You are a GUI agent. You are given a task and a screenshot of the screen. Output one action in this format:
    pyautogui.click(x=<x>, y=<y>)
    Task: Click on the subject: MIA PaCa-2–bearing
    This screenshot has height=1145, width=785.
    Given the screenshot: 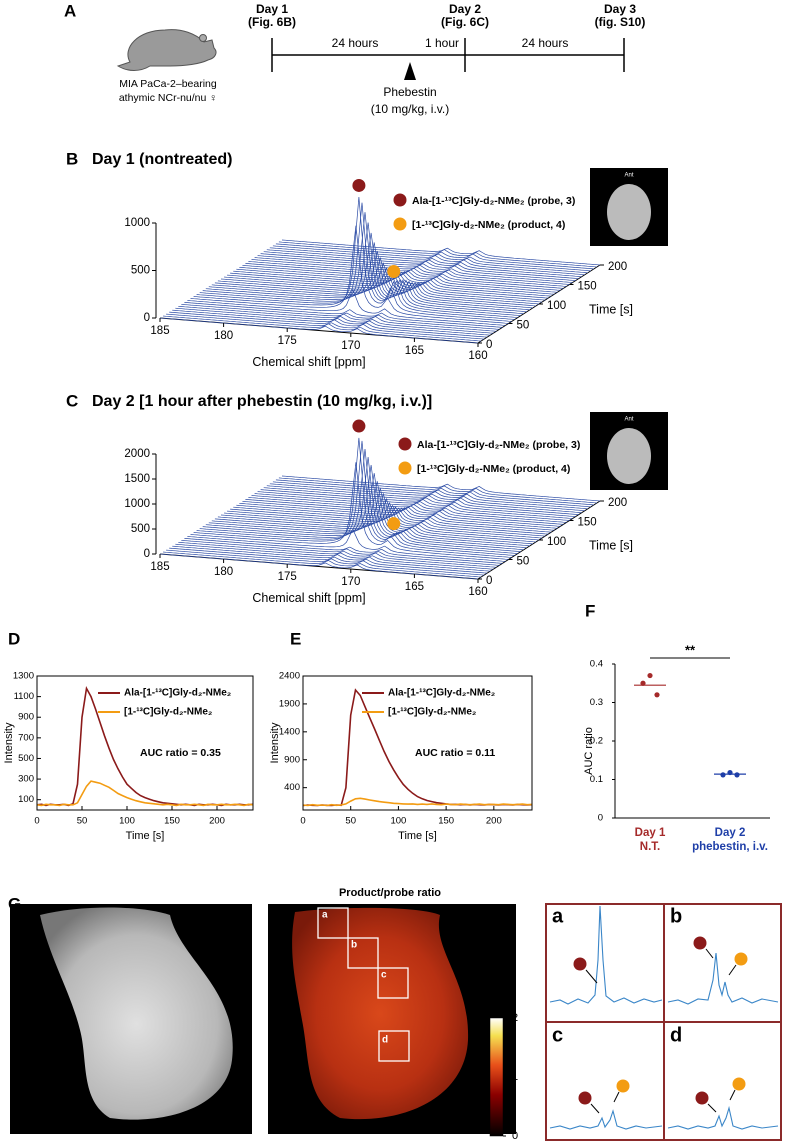 What is the action you would take?
    pyautogui.click(x=168, y=84)
    